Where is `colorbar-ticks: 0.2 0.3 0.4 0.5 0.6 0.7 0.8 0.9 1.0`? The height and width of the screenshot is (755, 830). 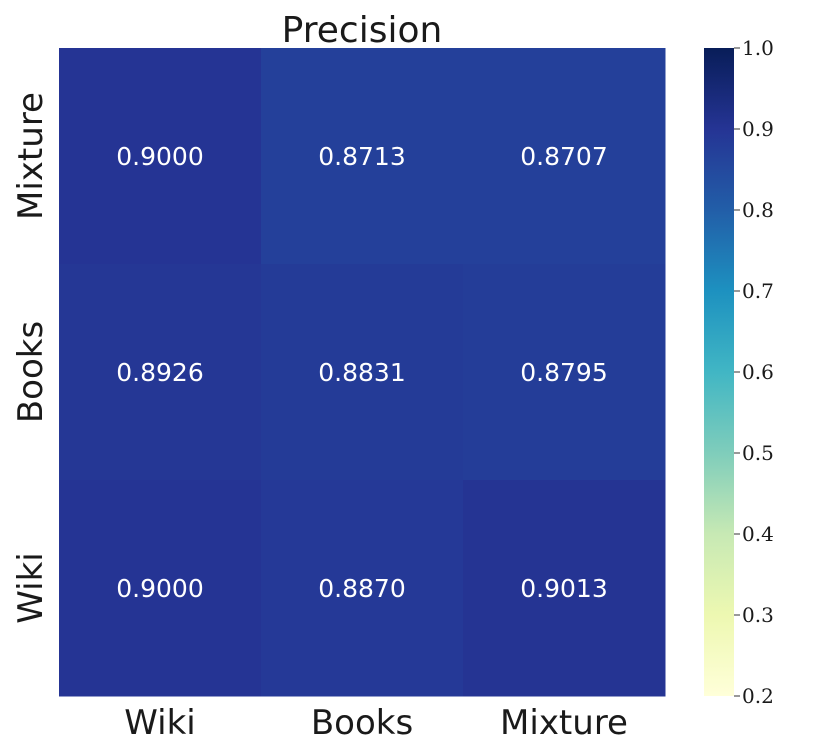
colorbar-ticks: 0.2 0.3 0.4 0.5 0.6 0.7 0.8 0.9 1.0 is located at coordinates (754, 372).